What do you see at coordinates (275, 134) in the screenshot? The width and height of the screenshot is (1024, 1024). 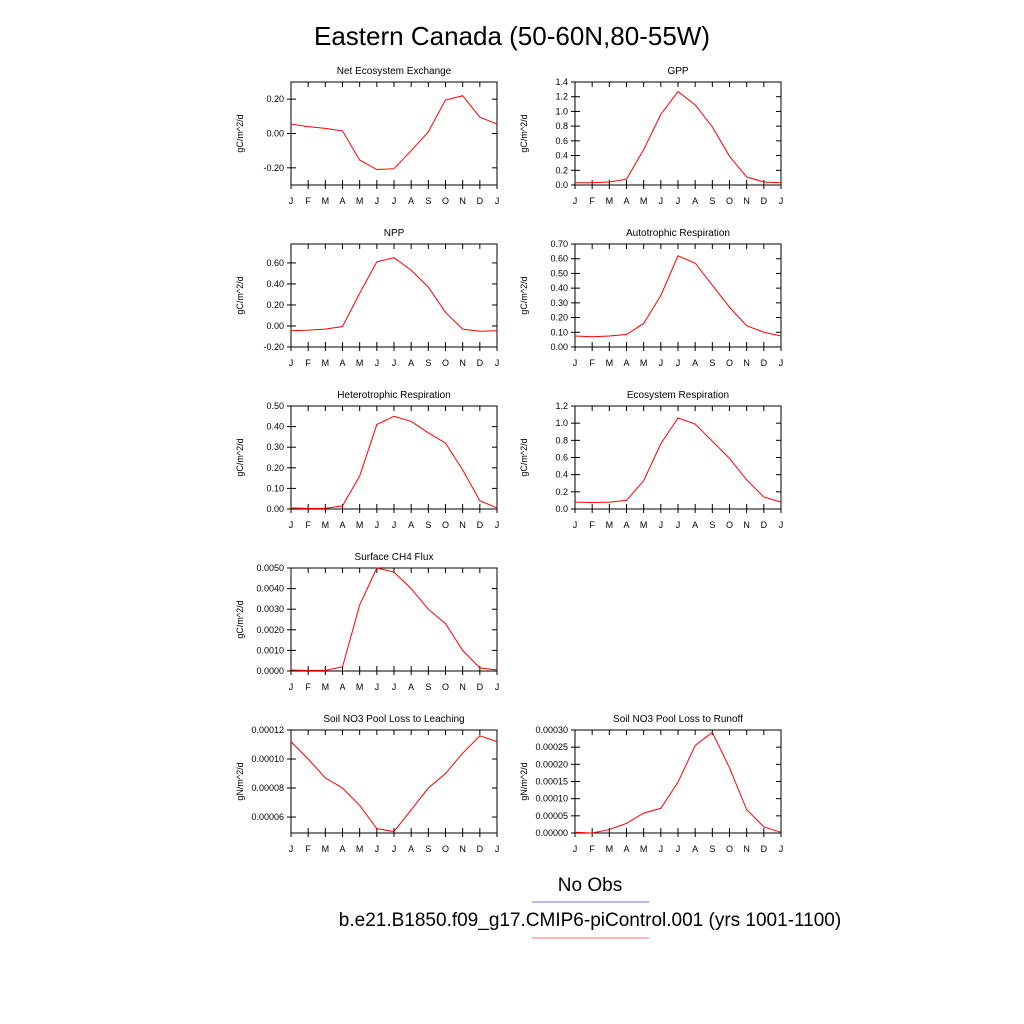 I see `y-tick-label: 0.00` at bounding box center [275, 134].